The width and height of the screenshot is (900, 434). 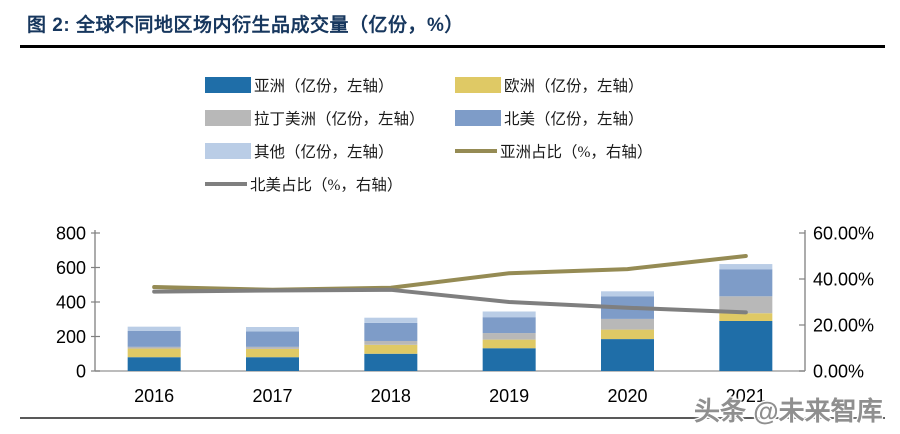 What do you see at coordinates (81, 372) in the screenshot?
I see `left-axis-tick-label: 0` at bounding box center [81, 372].